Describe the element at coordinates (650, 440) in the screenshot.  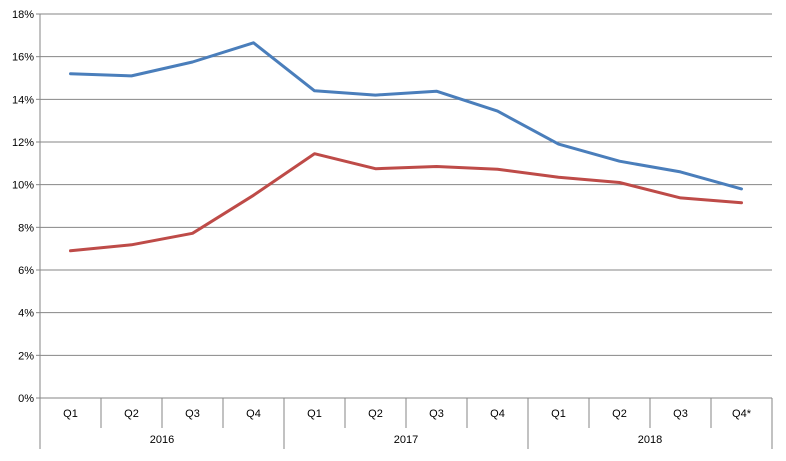
I see `group-label: 2018` at that location.